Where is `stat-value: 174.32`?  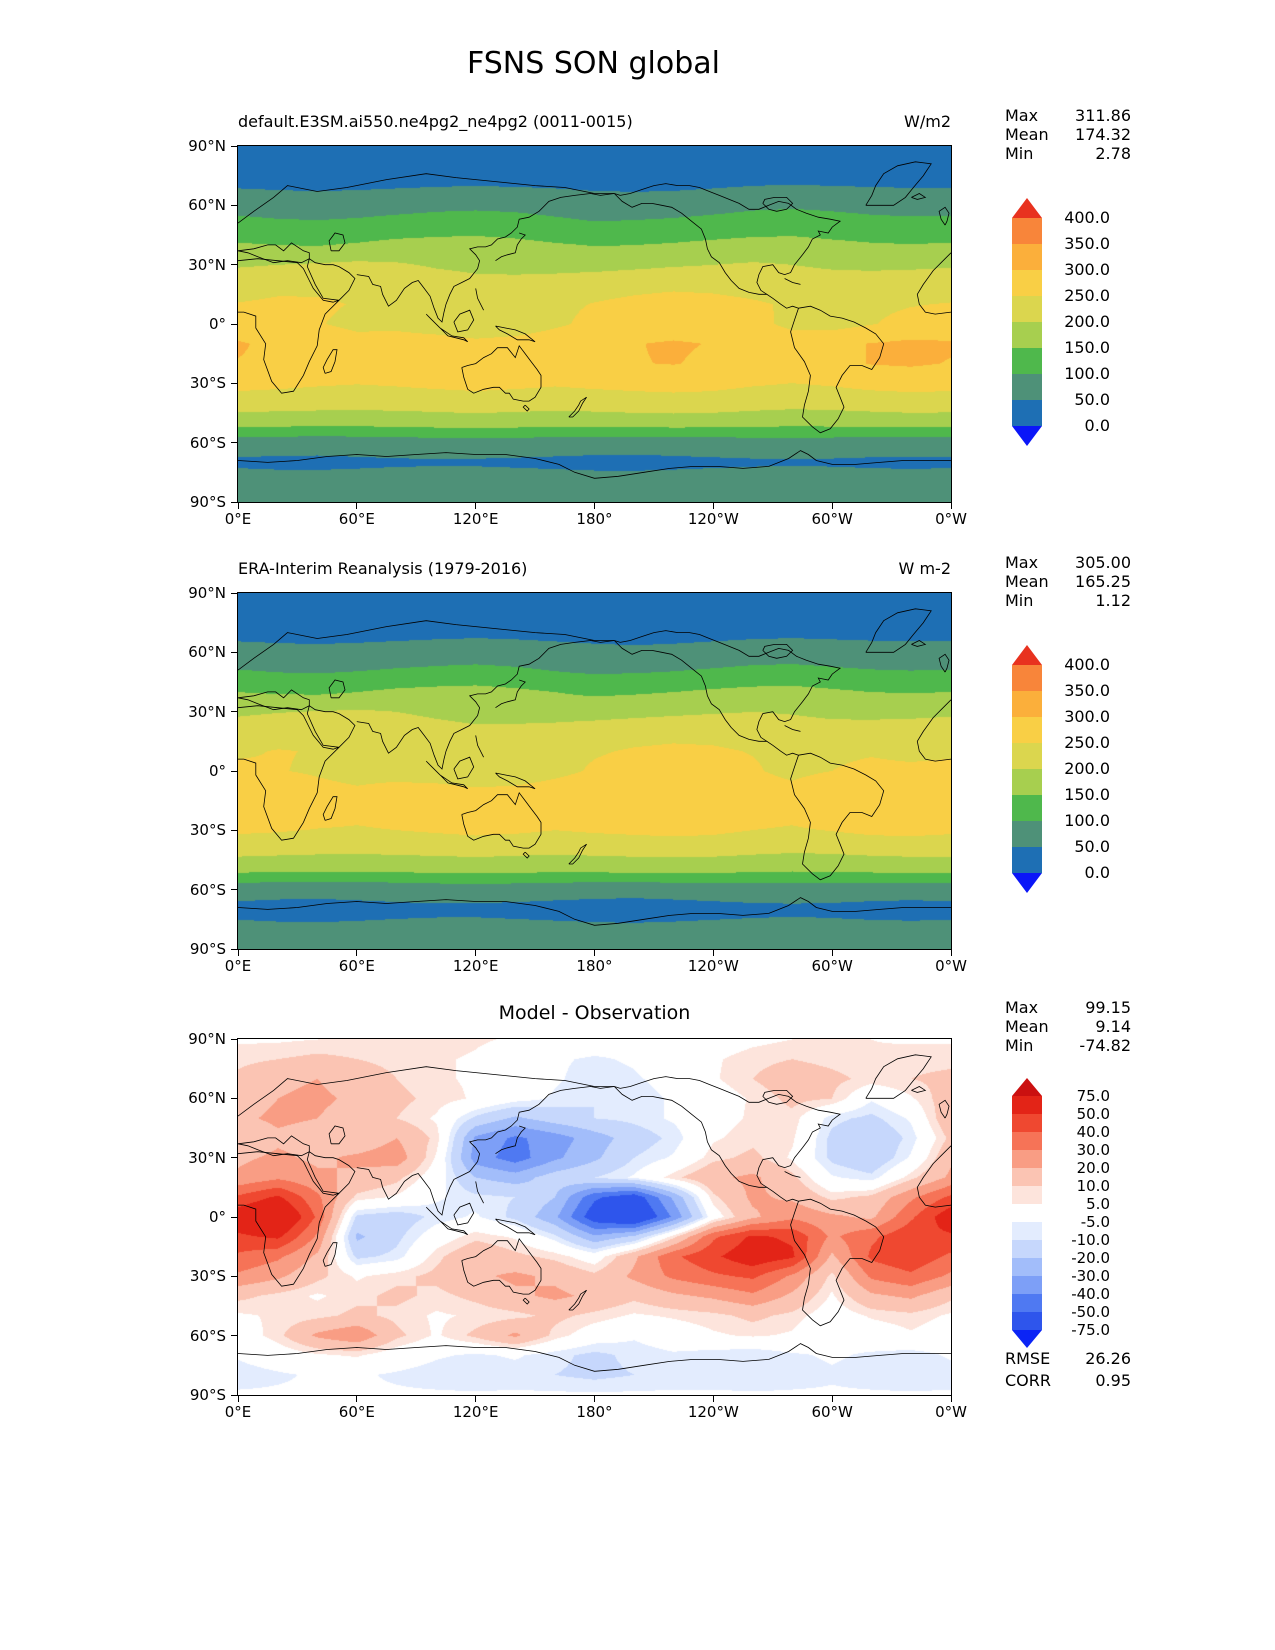 stat-value: 174.32 is located at coordinates (1103, 134).